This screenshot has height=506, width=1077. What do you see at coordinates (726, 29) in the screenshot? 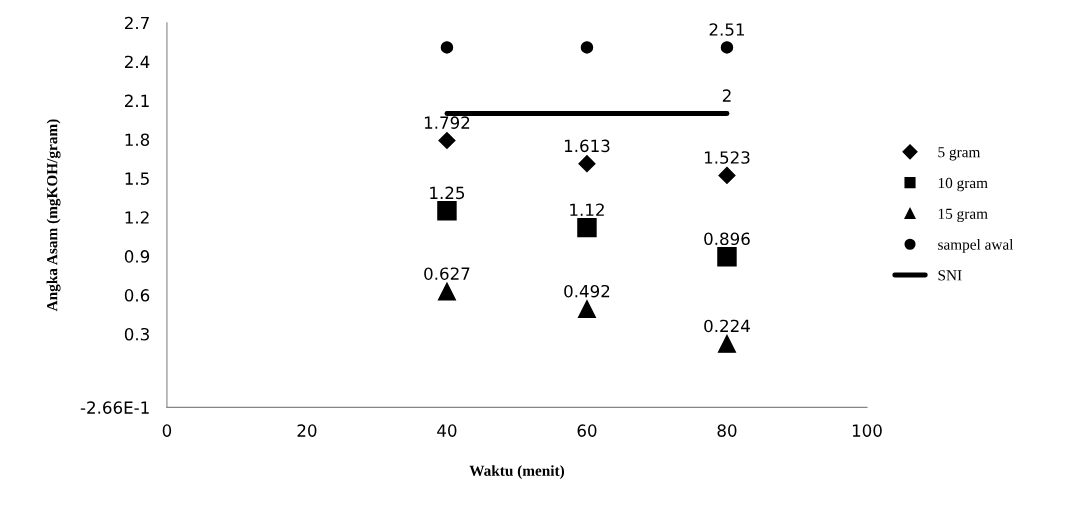
I see `data-label: 2.51` at bounding box center [726, 29].